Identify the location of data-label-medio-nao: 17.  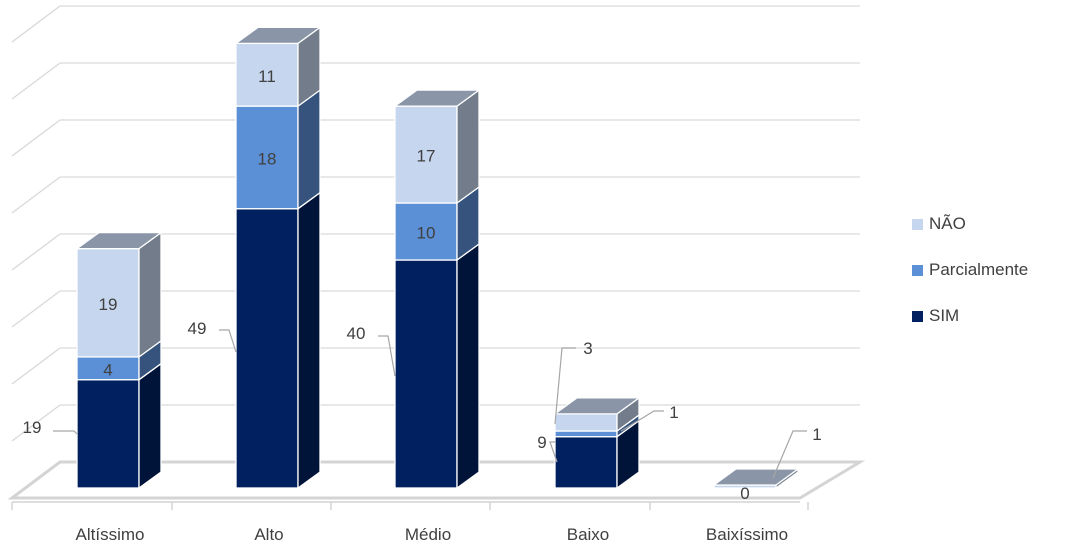
(426, 156).